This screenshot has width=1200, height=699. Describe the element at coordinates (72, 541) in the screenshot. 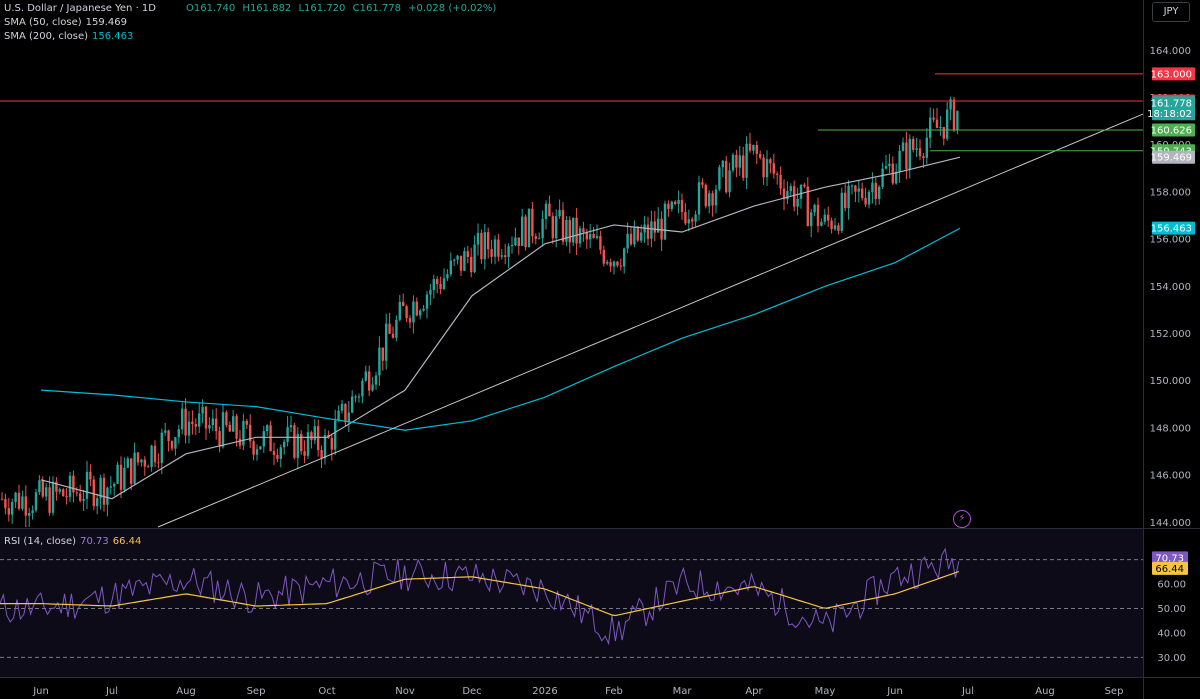

I see `rsi-legend: RSI (14, close) 70.73 66.44` at that location.